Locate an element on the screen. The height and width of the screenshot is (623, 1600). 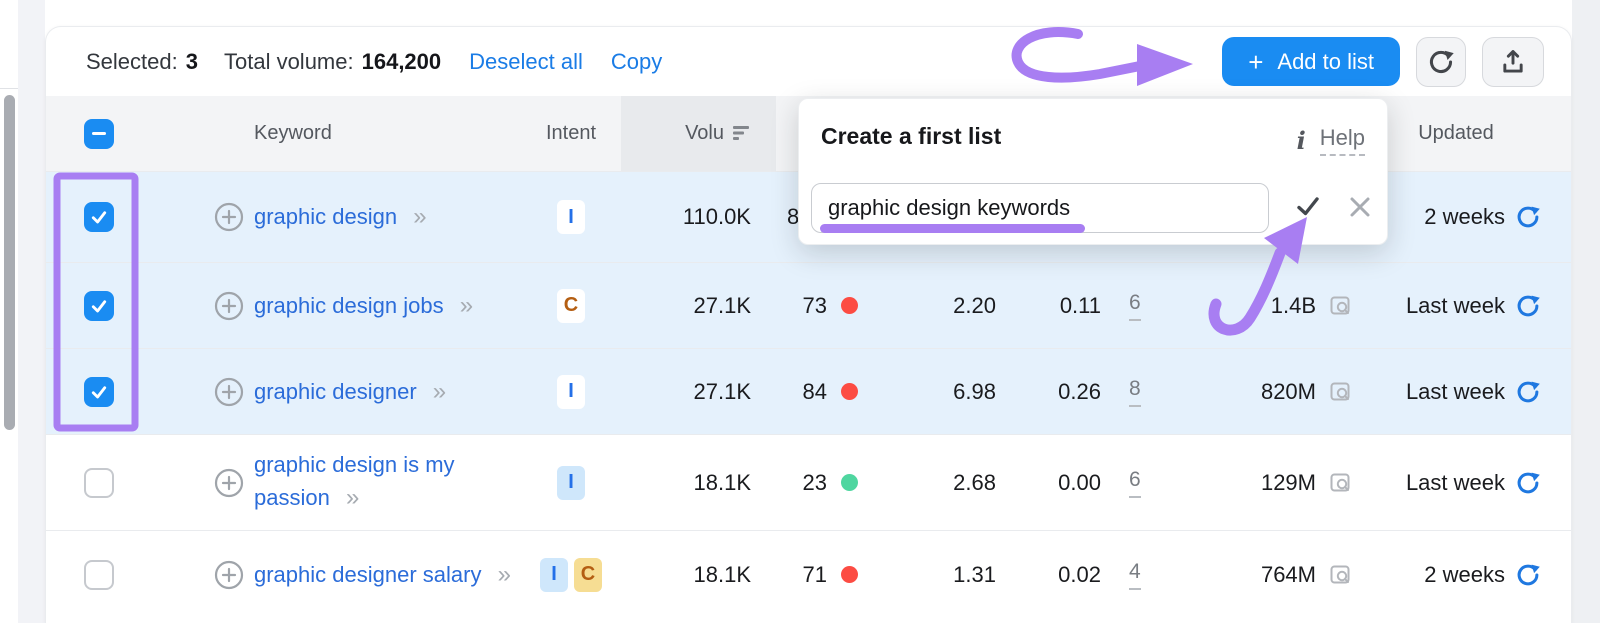
keyword-link: graphic design jobs is located at coordinates (349, 305).